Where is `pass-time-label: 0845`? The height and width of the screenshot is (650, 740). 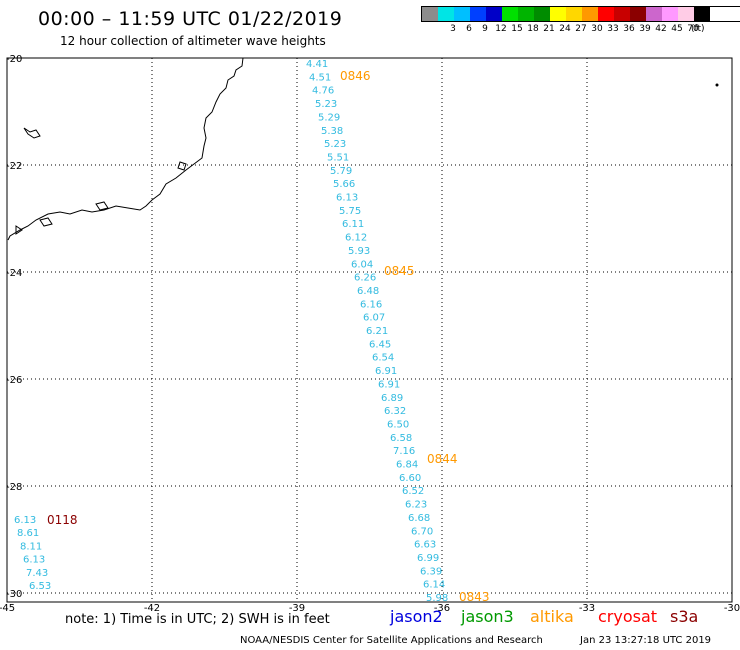 pass-time-label: 0845 is located at coordinates (399, 271).